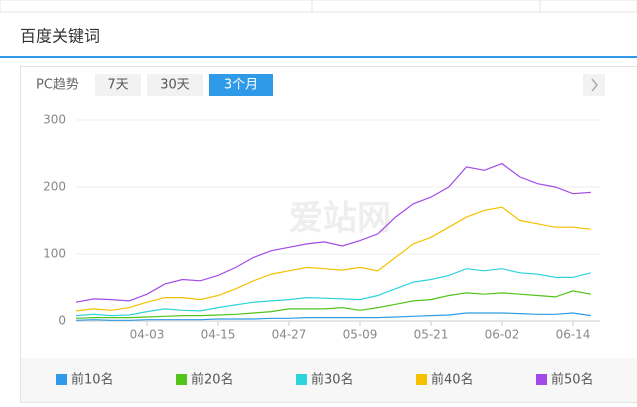 The image size is (637, 407). Describe the element at coordinates (340, 219) in the screenshot. I see `watermark: 爱站网` at that location.